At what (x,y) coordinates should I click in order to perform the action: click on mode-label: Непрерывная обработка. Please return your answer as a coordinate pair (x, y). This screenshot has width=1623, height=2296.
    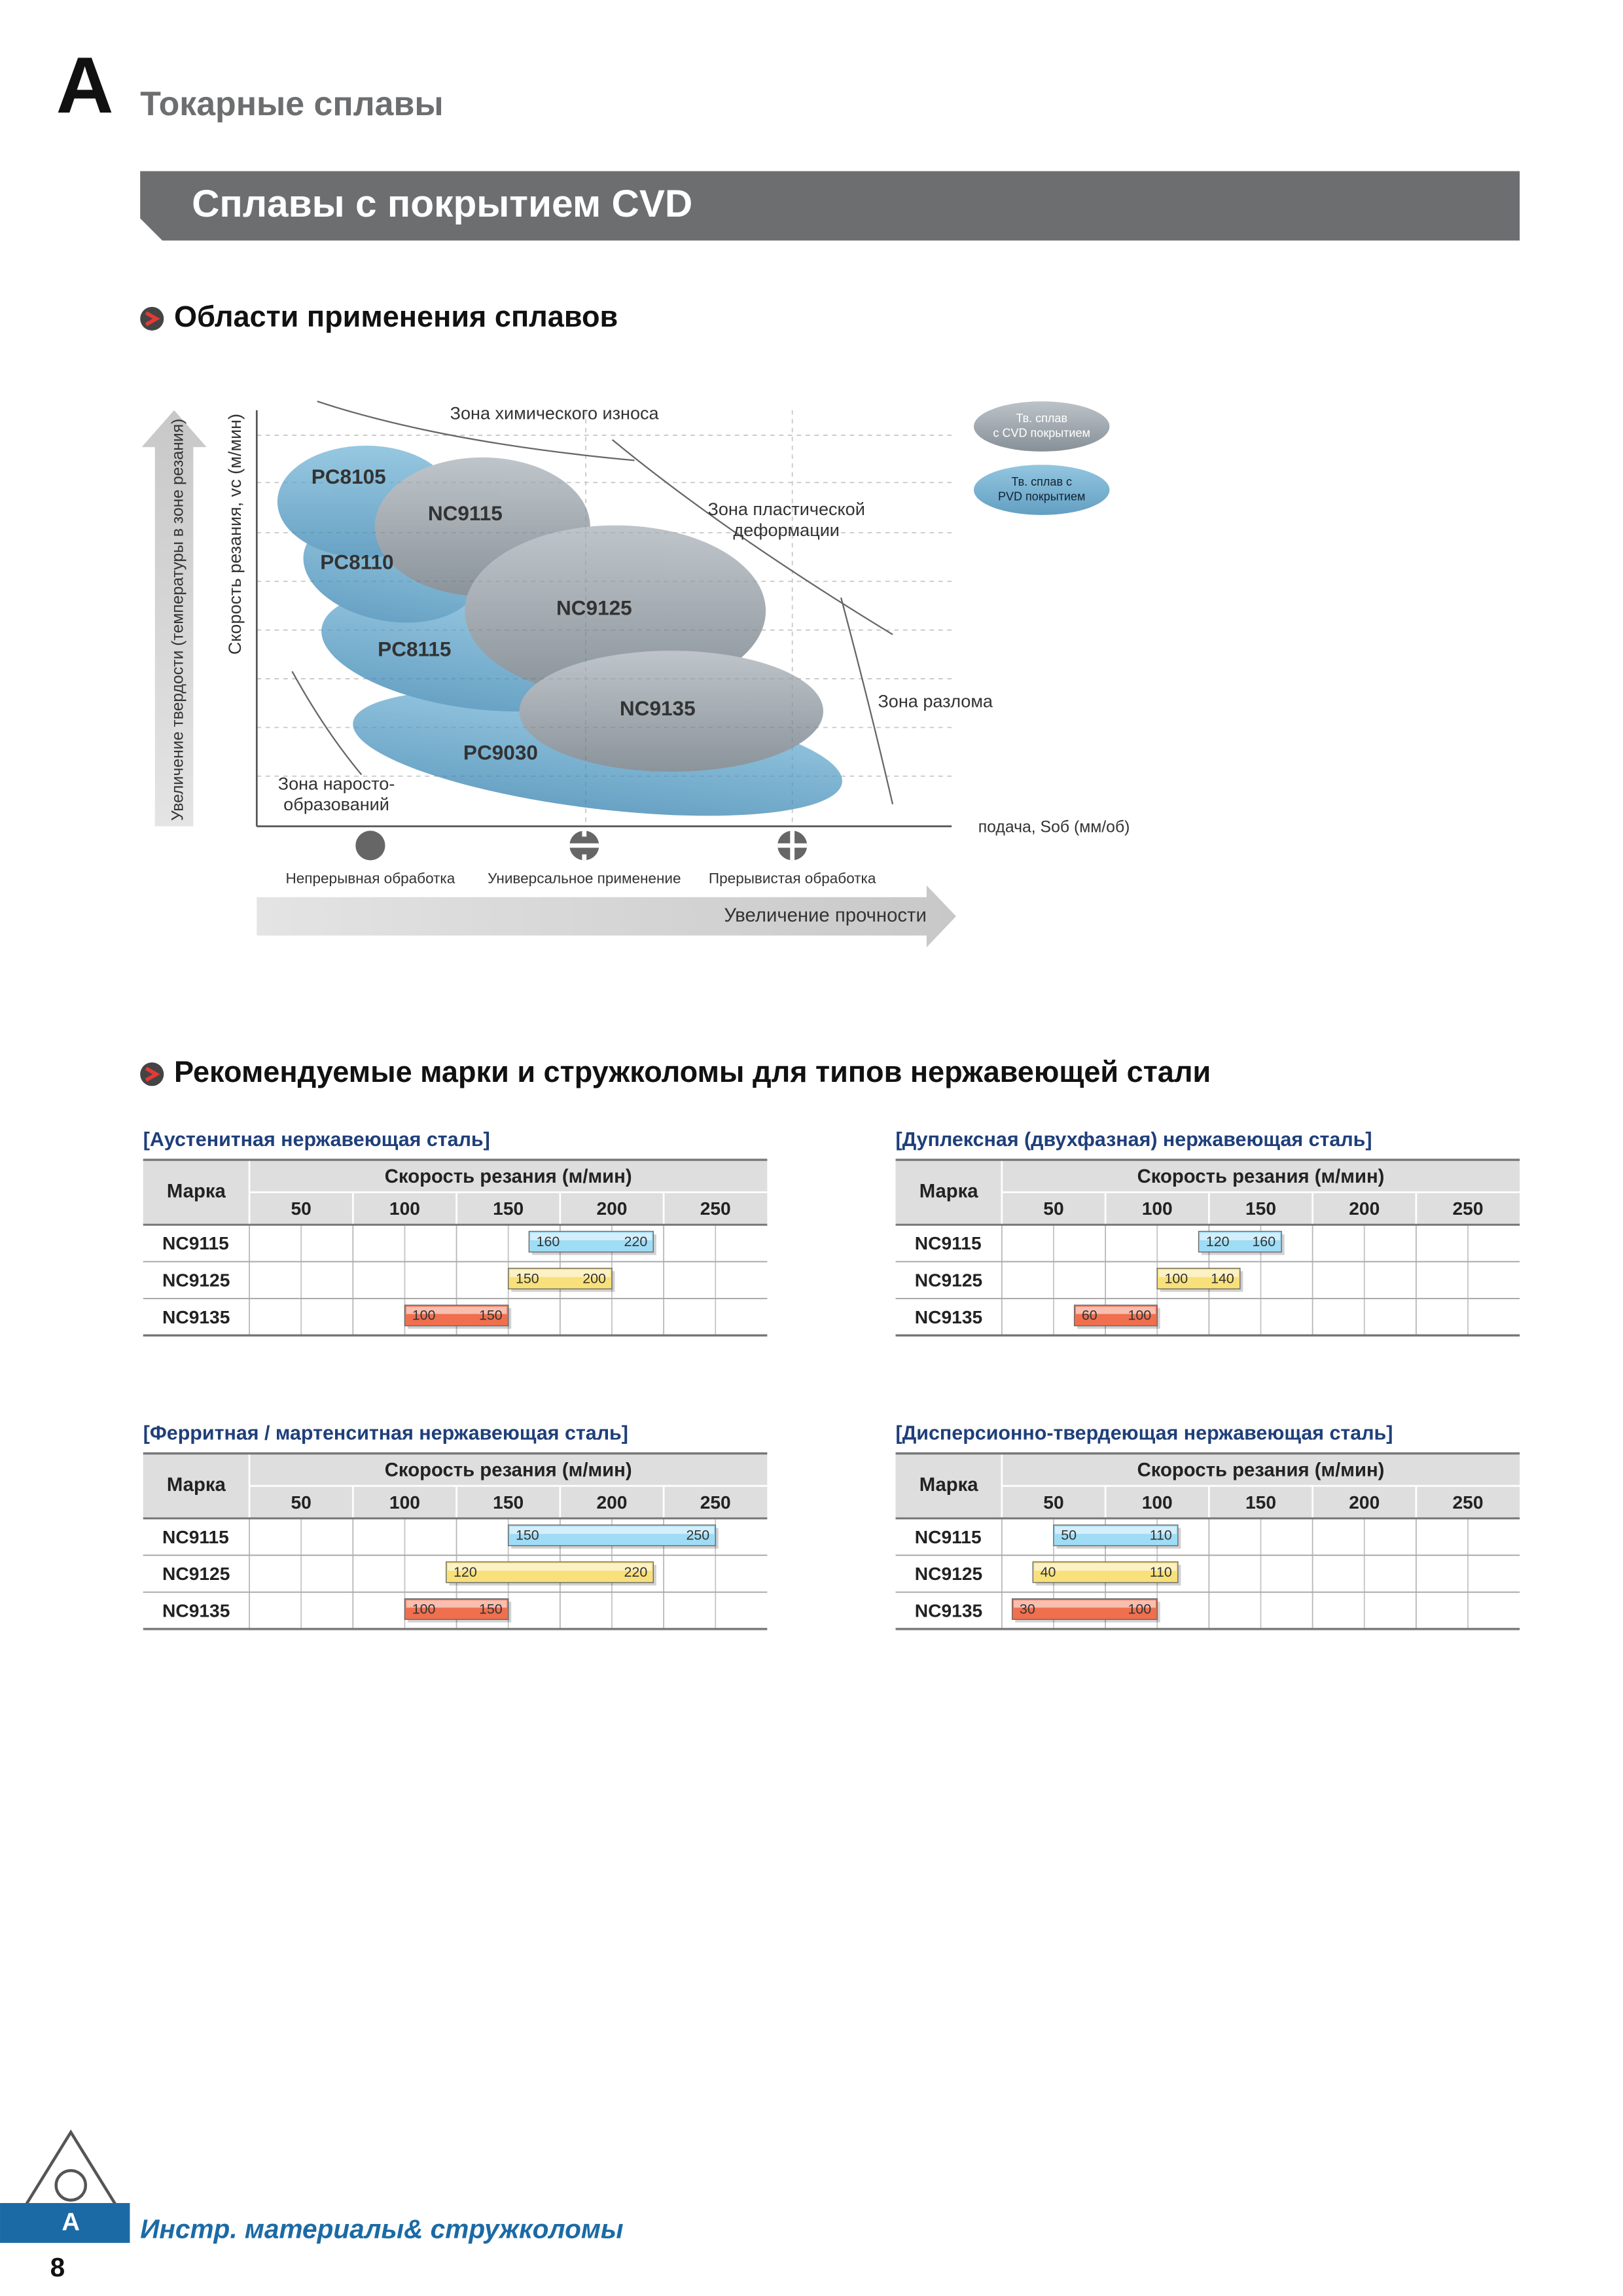
    Looking at the image, I should click on (370, 878).